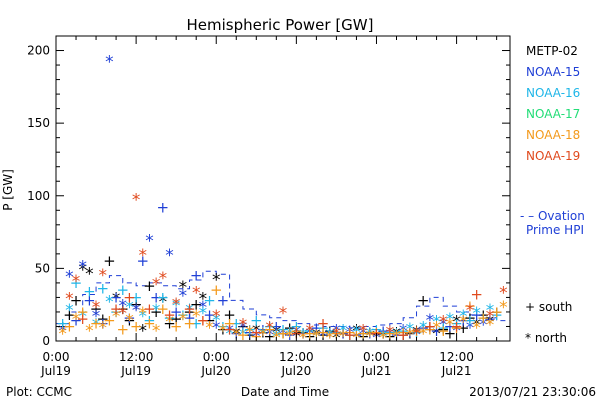 The image size is (600, 400). Describe the element at coordinates (46, 341) in the screenshot. I see `y-tick-label: 0` at that location.